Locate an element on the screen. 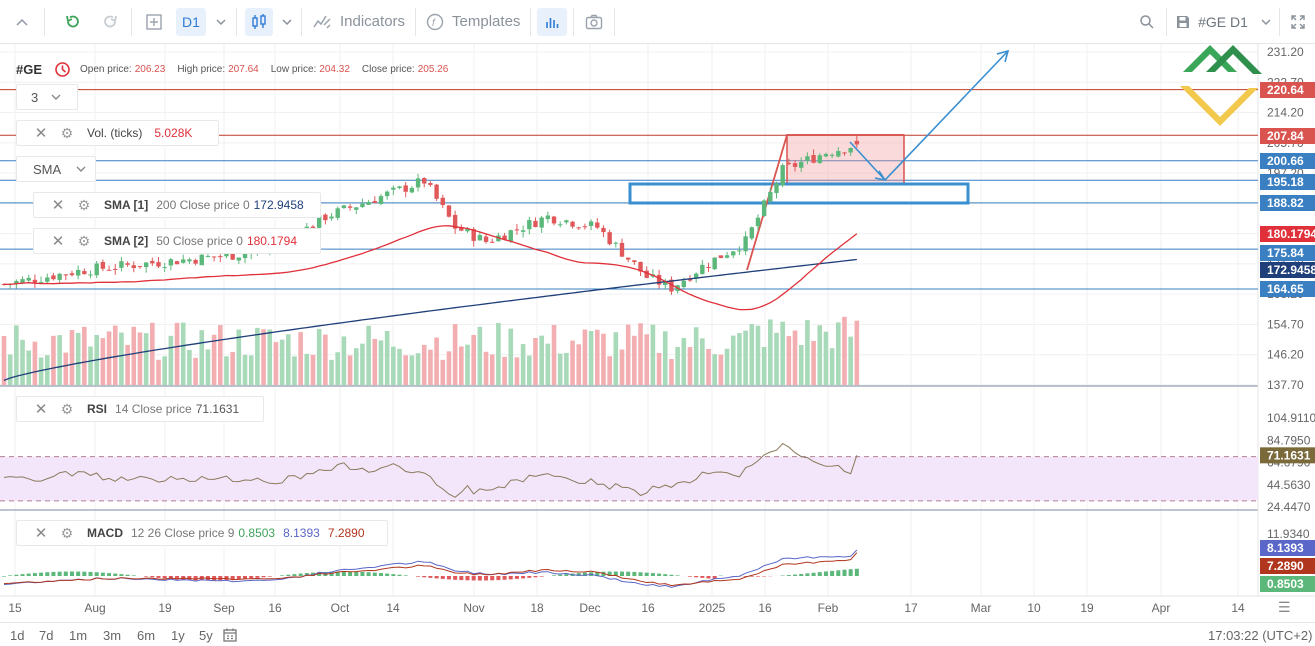  period-7d: 7d is located at coordinates (46, 635).